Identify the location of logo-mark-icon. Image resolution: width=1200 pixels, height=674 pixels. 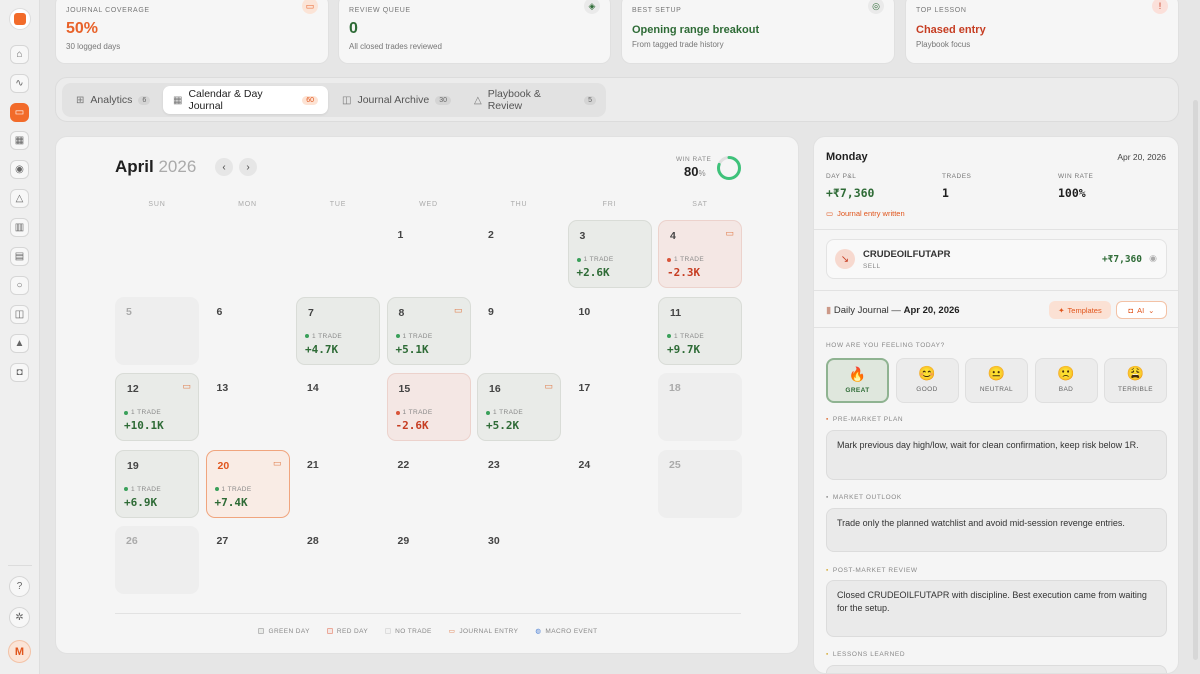
(20, 19).